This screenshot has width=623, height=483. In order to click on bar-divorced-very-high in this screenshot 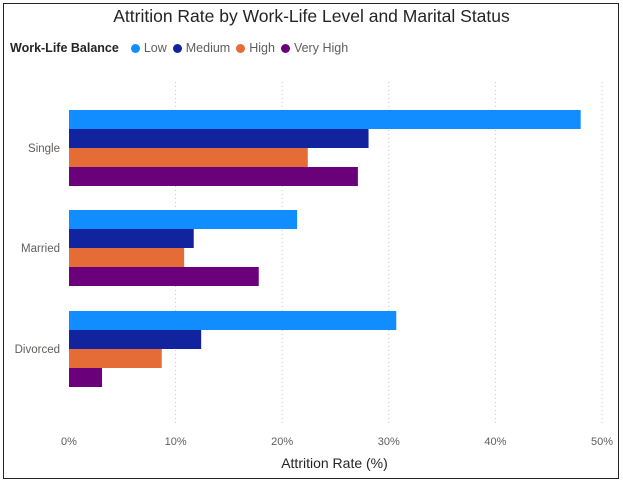, I will do `click(86, 377)`.